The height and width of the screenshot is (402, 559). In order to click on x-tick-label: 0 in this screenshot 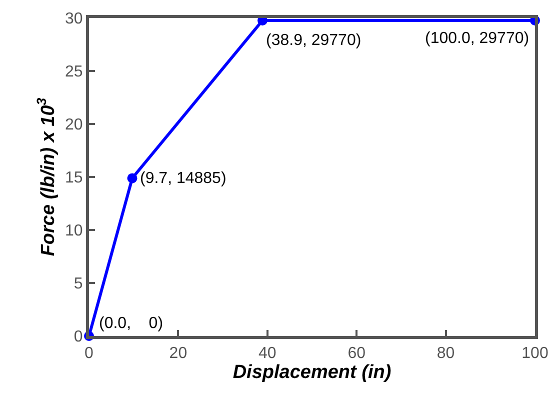, I will do `click(89, 353)`.